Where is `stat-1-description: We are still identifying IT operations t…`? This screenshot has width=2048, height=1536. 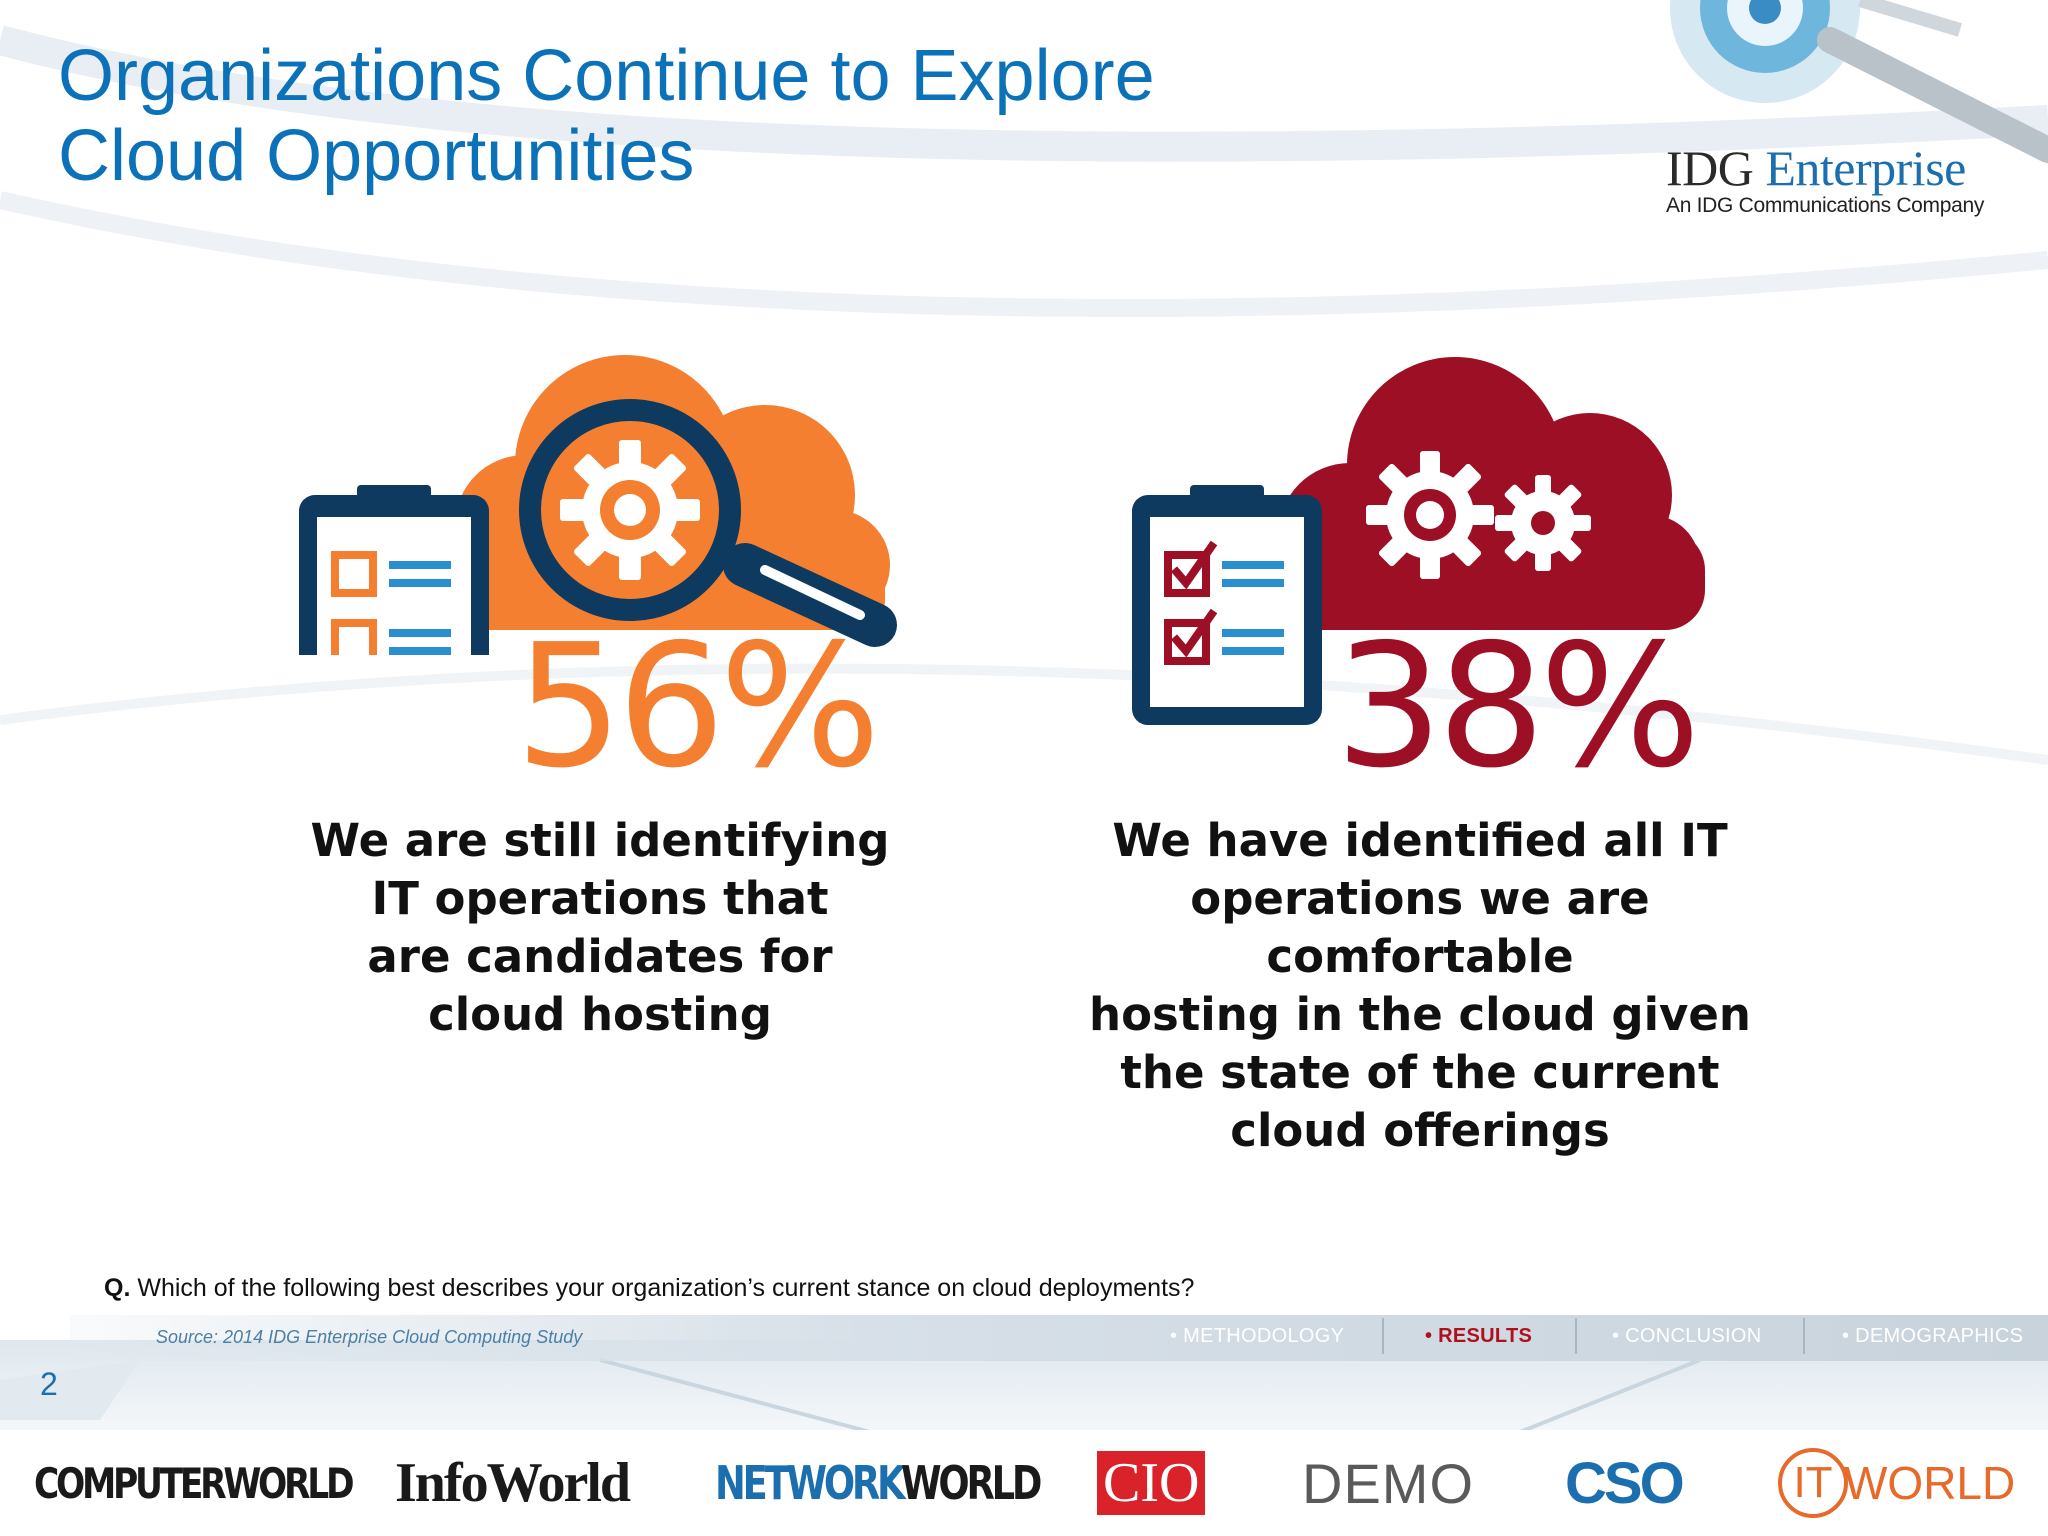
stat-1-description: We are still identifying IT operations t… is located at coordinates (600, 927).